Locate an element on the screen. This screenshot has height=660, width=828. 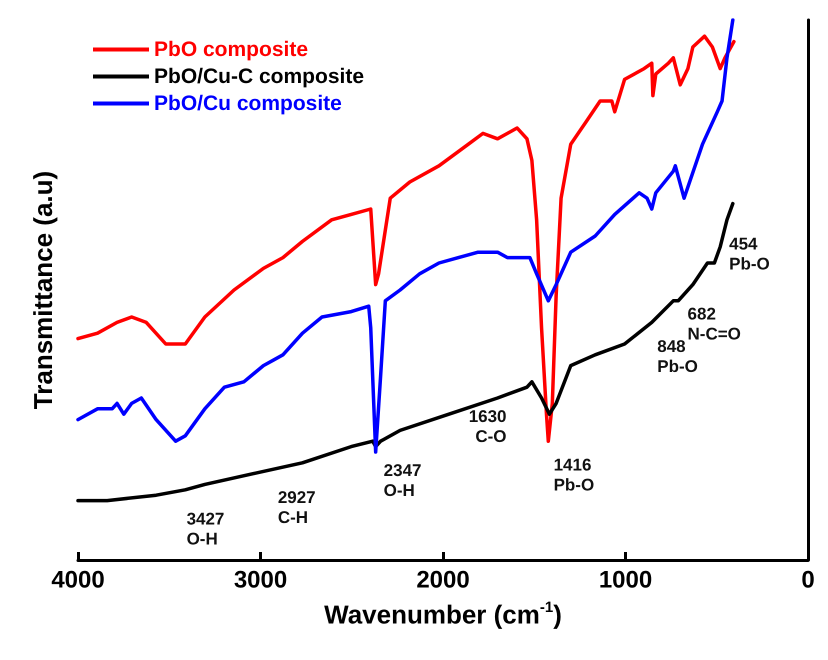
annotation: 3427 O-H is located at coordinates (205, 529).